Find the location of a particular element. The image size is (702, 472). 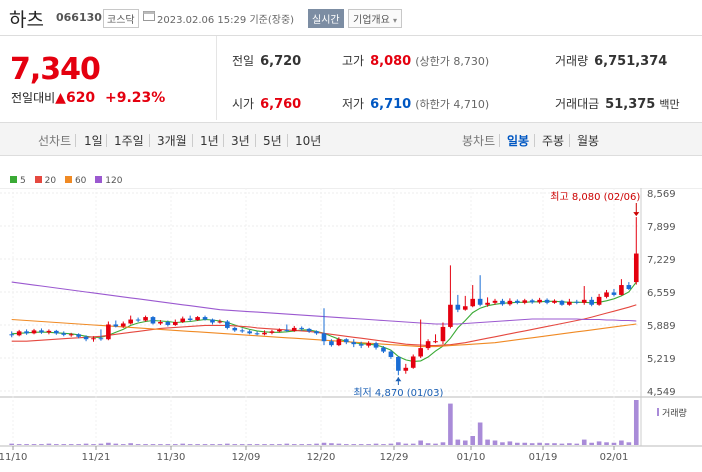

company-info-dropdown: 기업개요 ▾ is located at coordinates (375, 18).